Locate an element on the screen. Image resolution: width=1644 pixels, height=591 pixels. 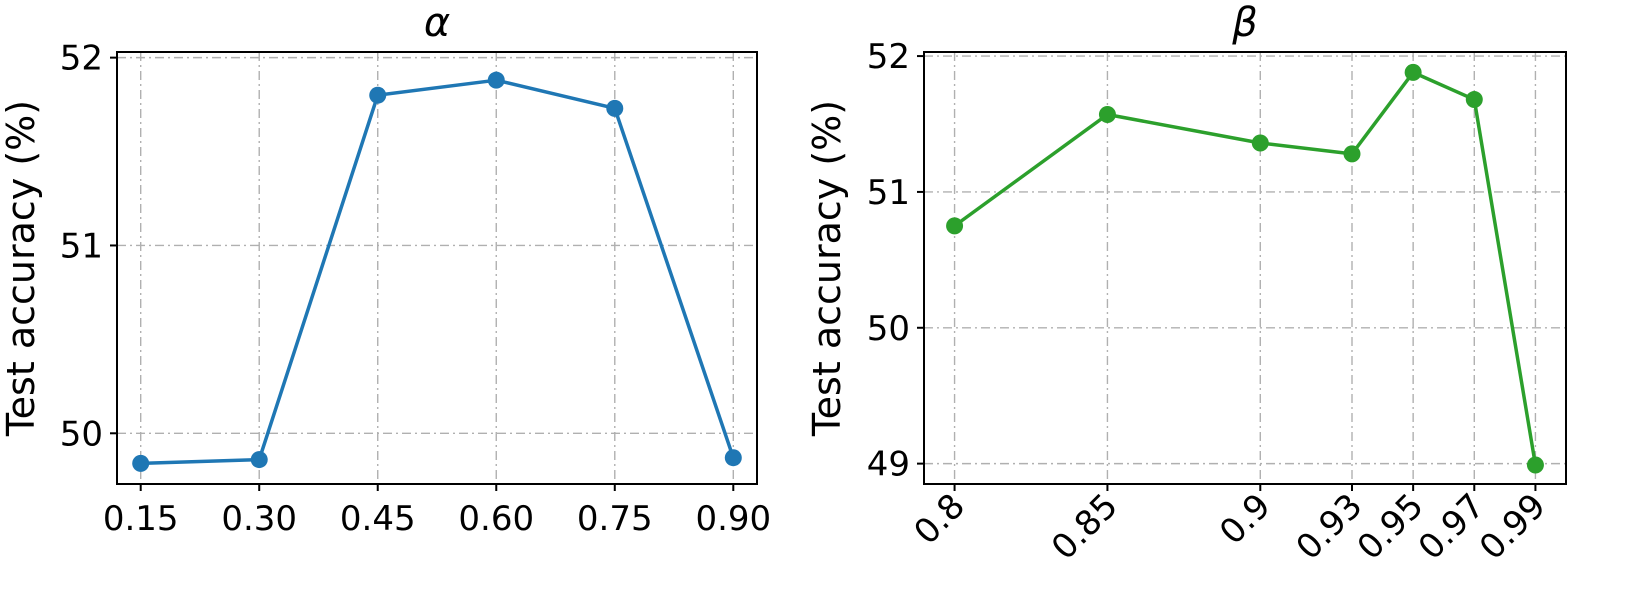
y-tick-label: 49 is located at coordinates (888, 465).